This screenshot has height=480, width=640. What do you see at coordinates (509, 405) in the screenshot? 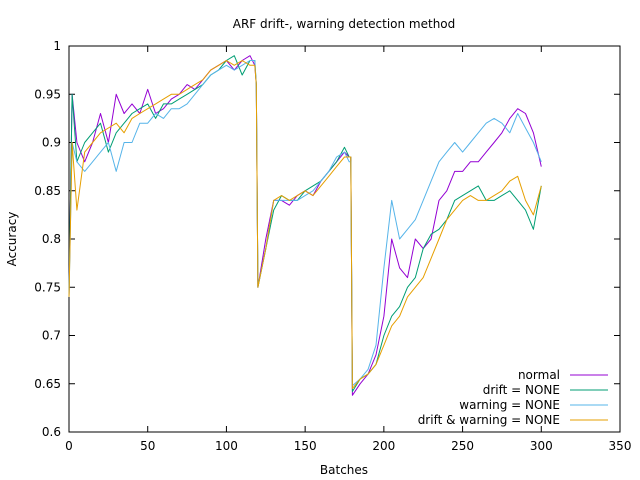
I see `legend-label: warning = NONE` at bounding box center [509, 405].